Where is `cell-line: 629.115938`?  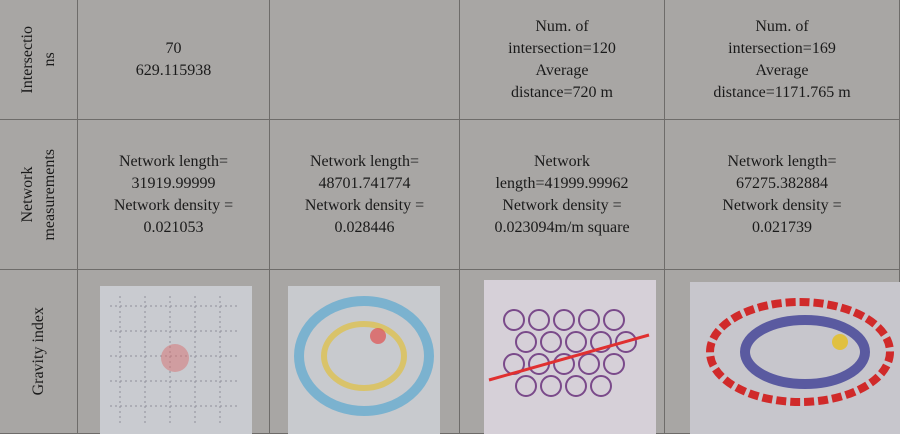 cell-line: 629.115938 is located at coordinates (173, 70).